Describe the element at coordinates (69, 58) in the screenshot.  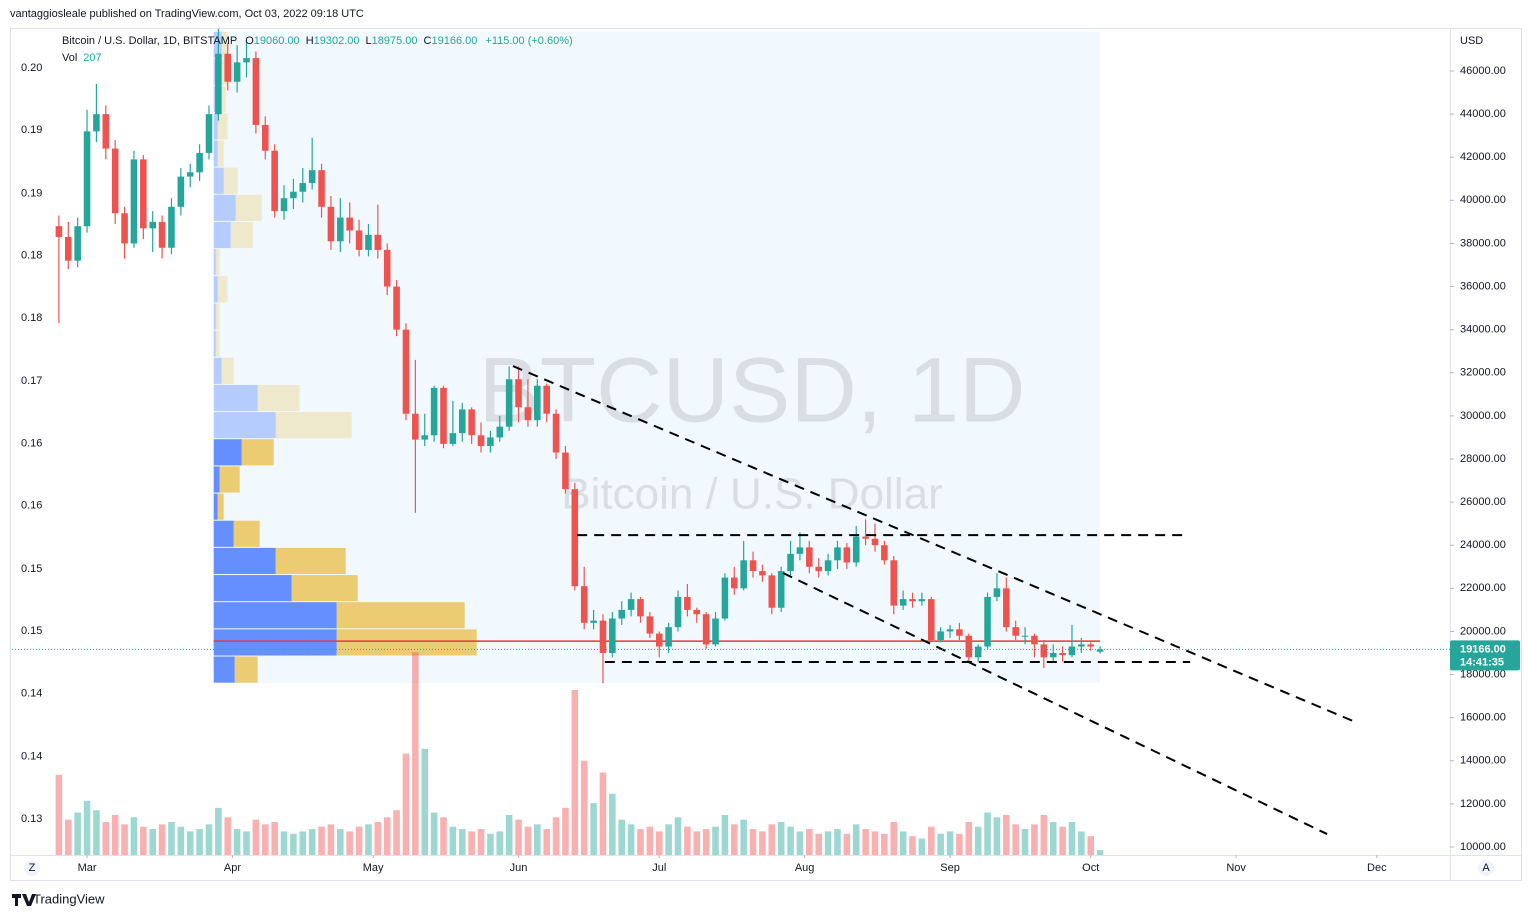
I see `vol-label: Vol` at that location.